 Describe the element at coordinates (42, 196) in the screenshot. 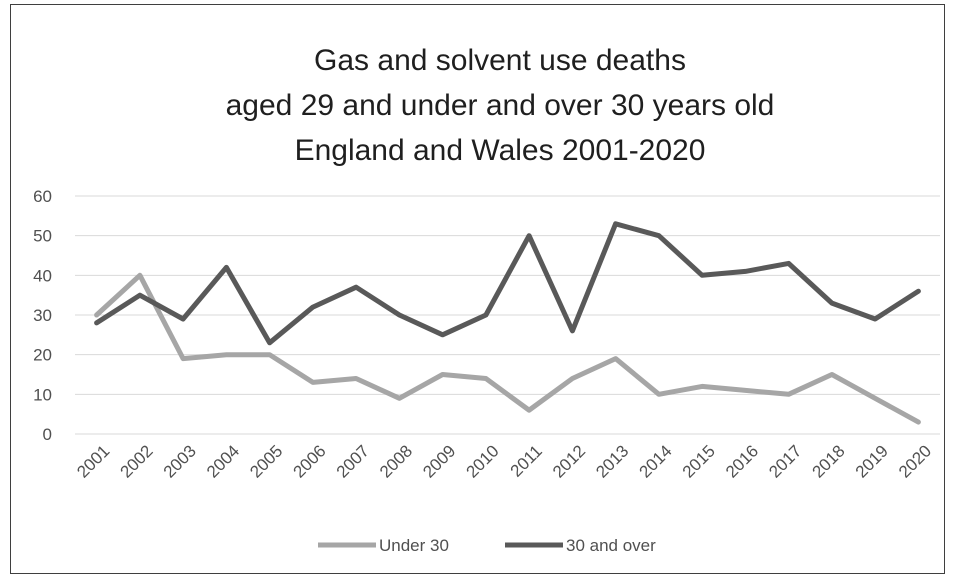

I see `y-tick-label: 60` at that location.